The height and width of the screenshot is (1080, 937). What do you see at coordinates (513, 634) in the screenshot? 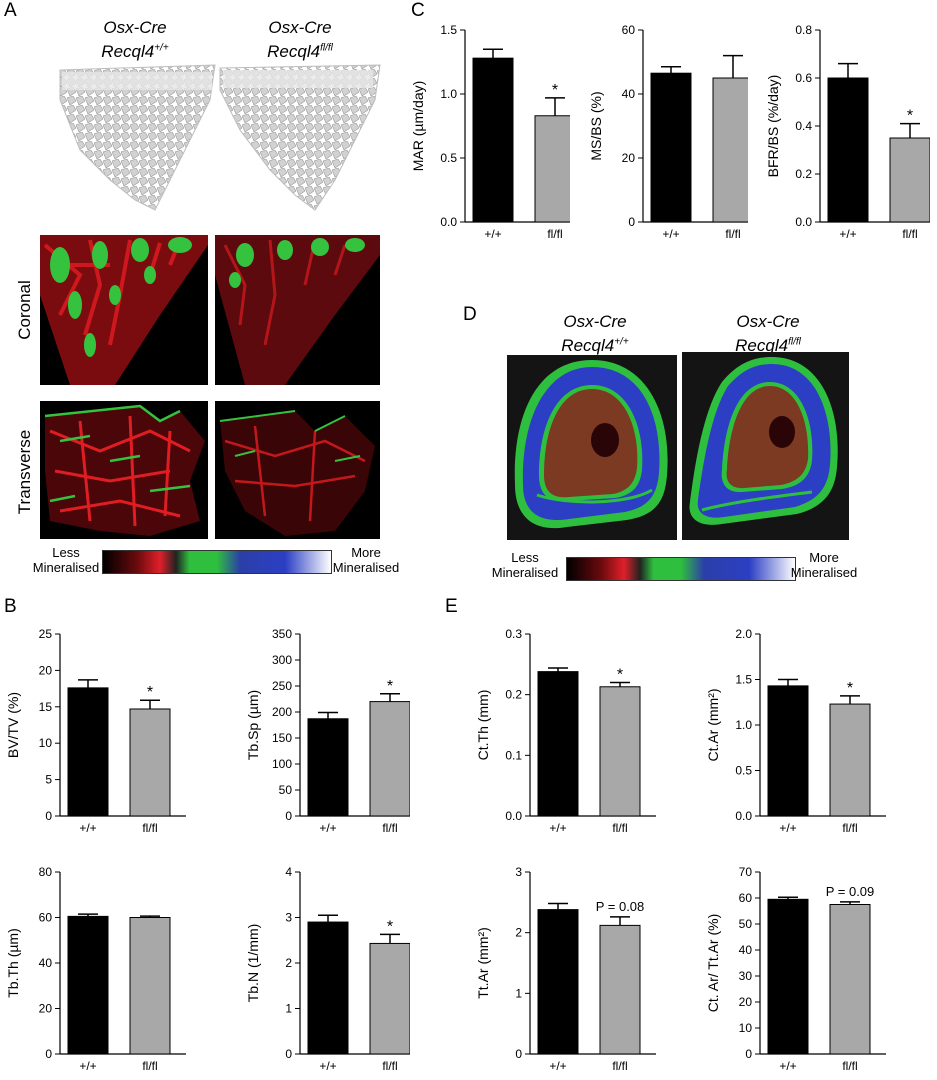
I see `y-tick-label: 0.3` at bounding box center [513, 634].